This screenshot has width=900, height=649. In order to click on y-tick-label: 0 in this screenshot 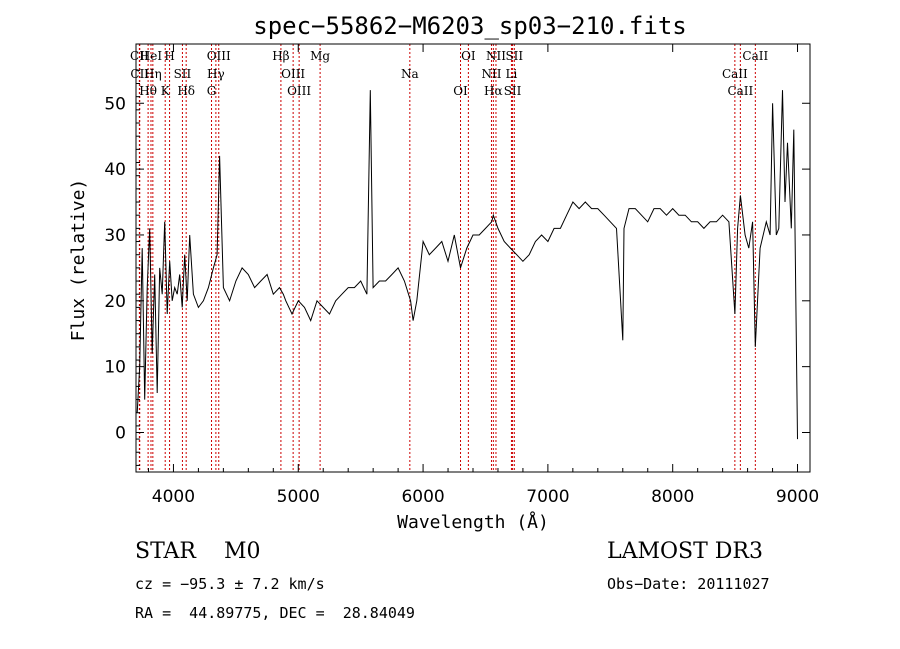, I will do `click(120, 433)`.